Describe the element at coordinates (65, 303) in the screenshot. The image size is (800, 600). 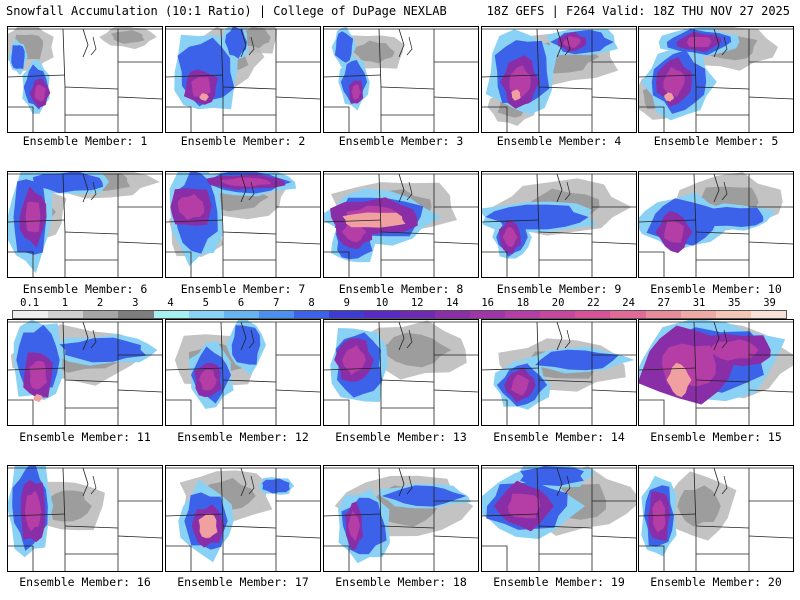
I see `colorbar-tick-label: 1` at that location.